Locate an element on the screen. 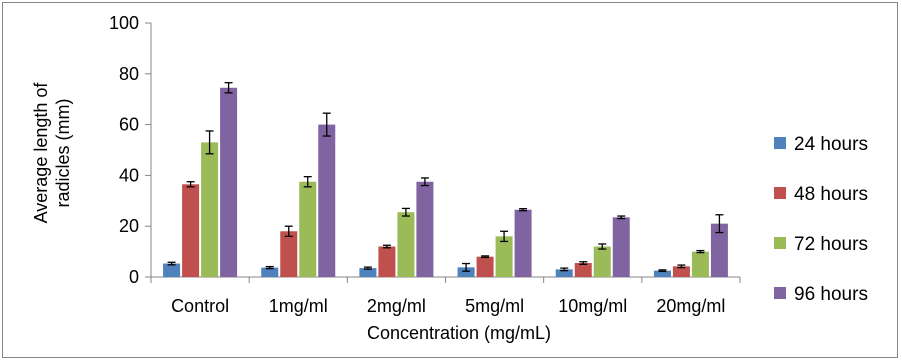  y-axis-label: Average length of radicles (mm) is located at coordinates (52, 153).